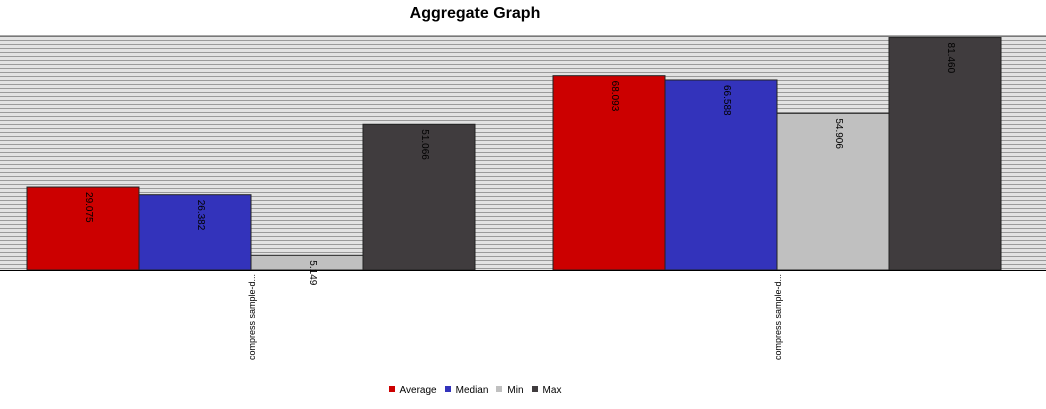 The width and height of the screenshot is (1046, 409). I want to click on legend-swatch-max, so click(534, 389).